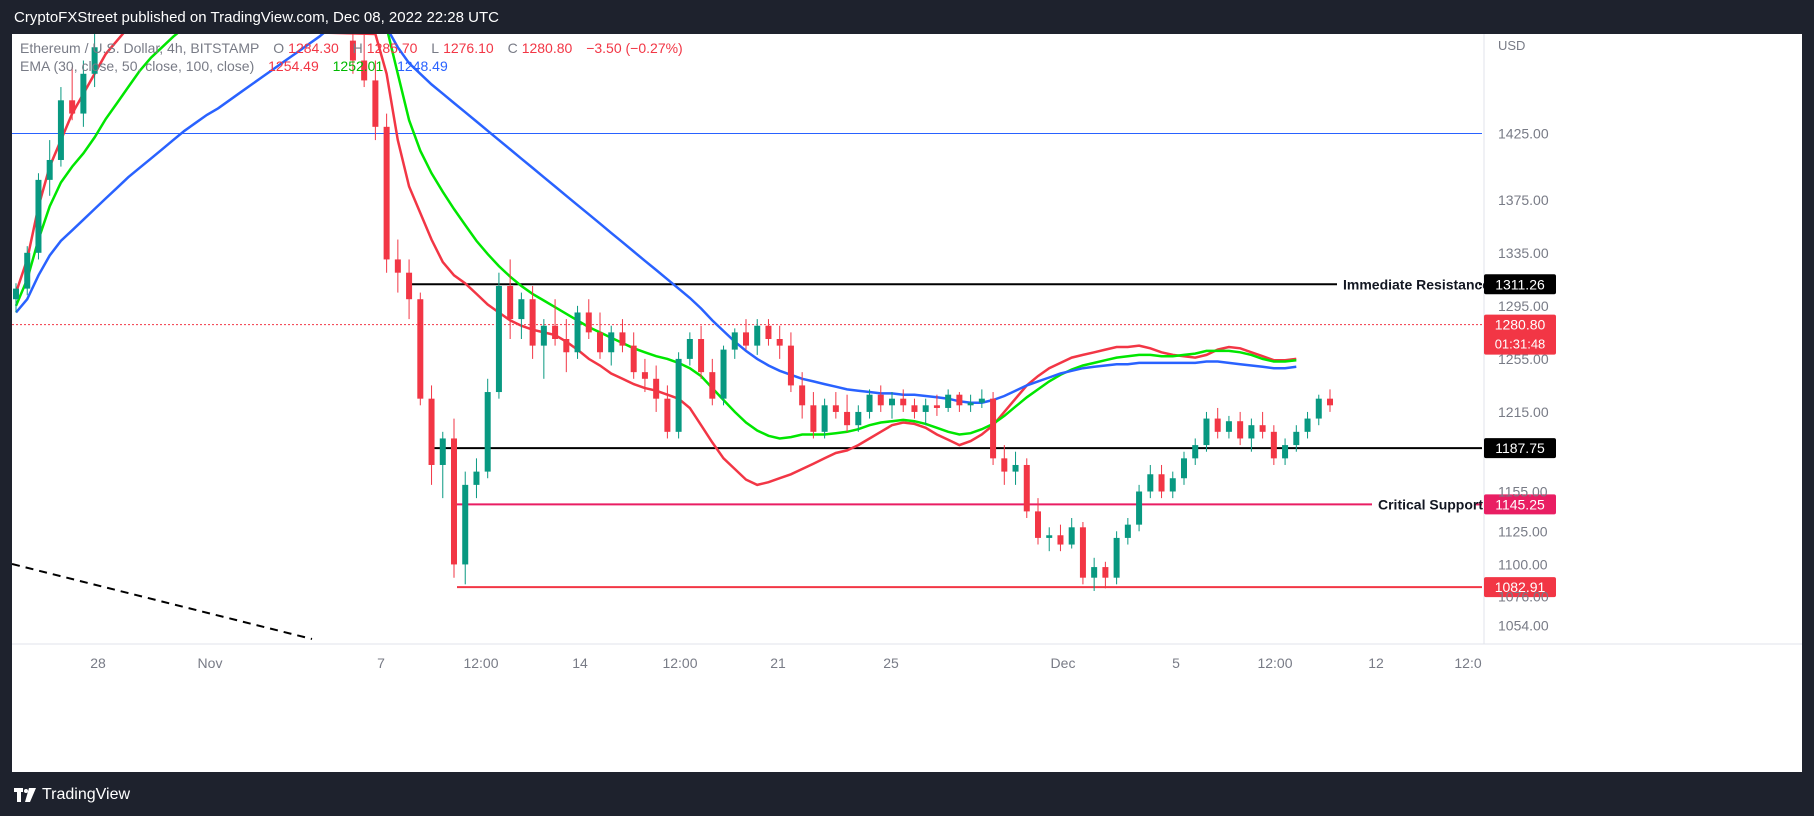 This screenshot has width=1814, height=816. Describe the element at coordinates (72, 795) in the screenshot. I see `tradingview-logo: TradingView` at that location.